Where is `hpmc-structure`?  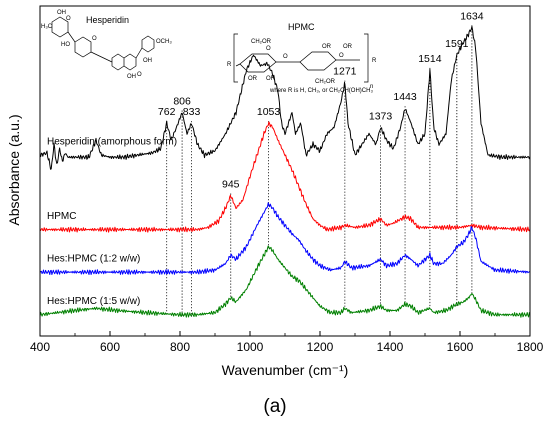 hpmc-structure is located at coordinates (301, 58).